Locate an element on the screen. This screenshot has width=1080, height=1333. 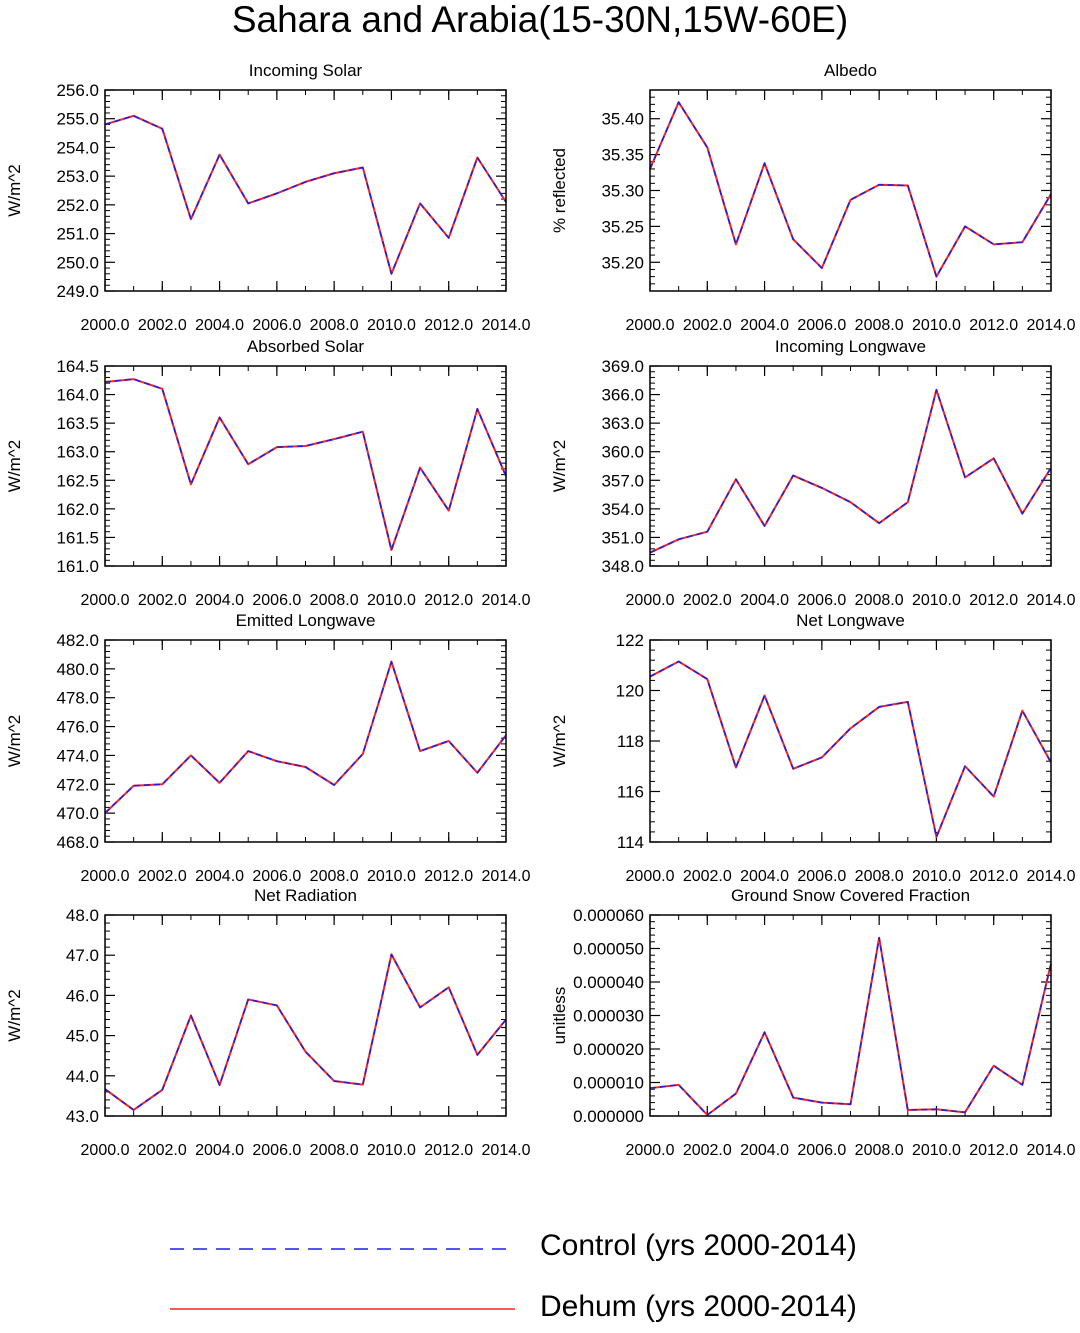
legend-swatch-dehum is located at coordinates (342, 1309).